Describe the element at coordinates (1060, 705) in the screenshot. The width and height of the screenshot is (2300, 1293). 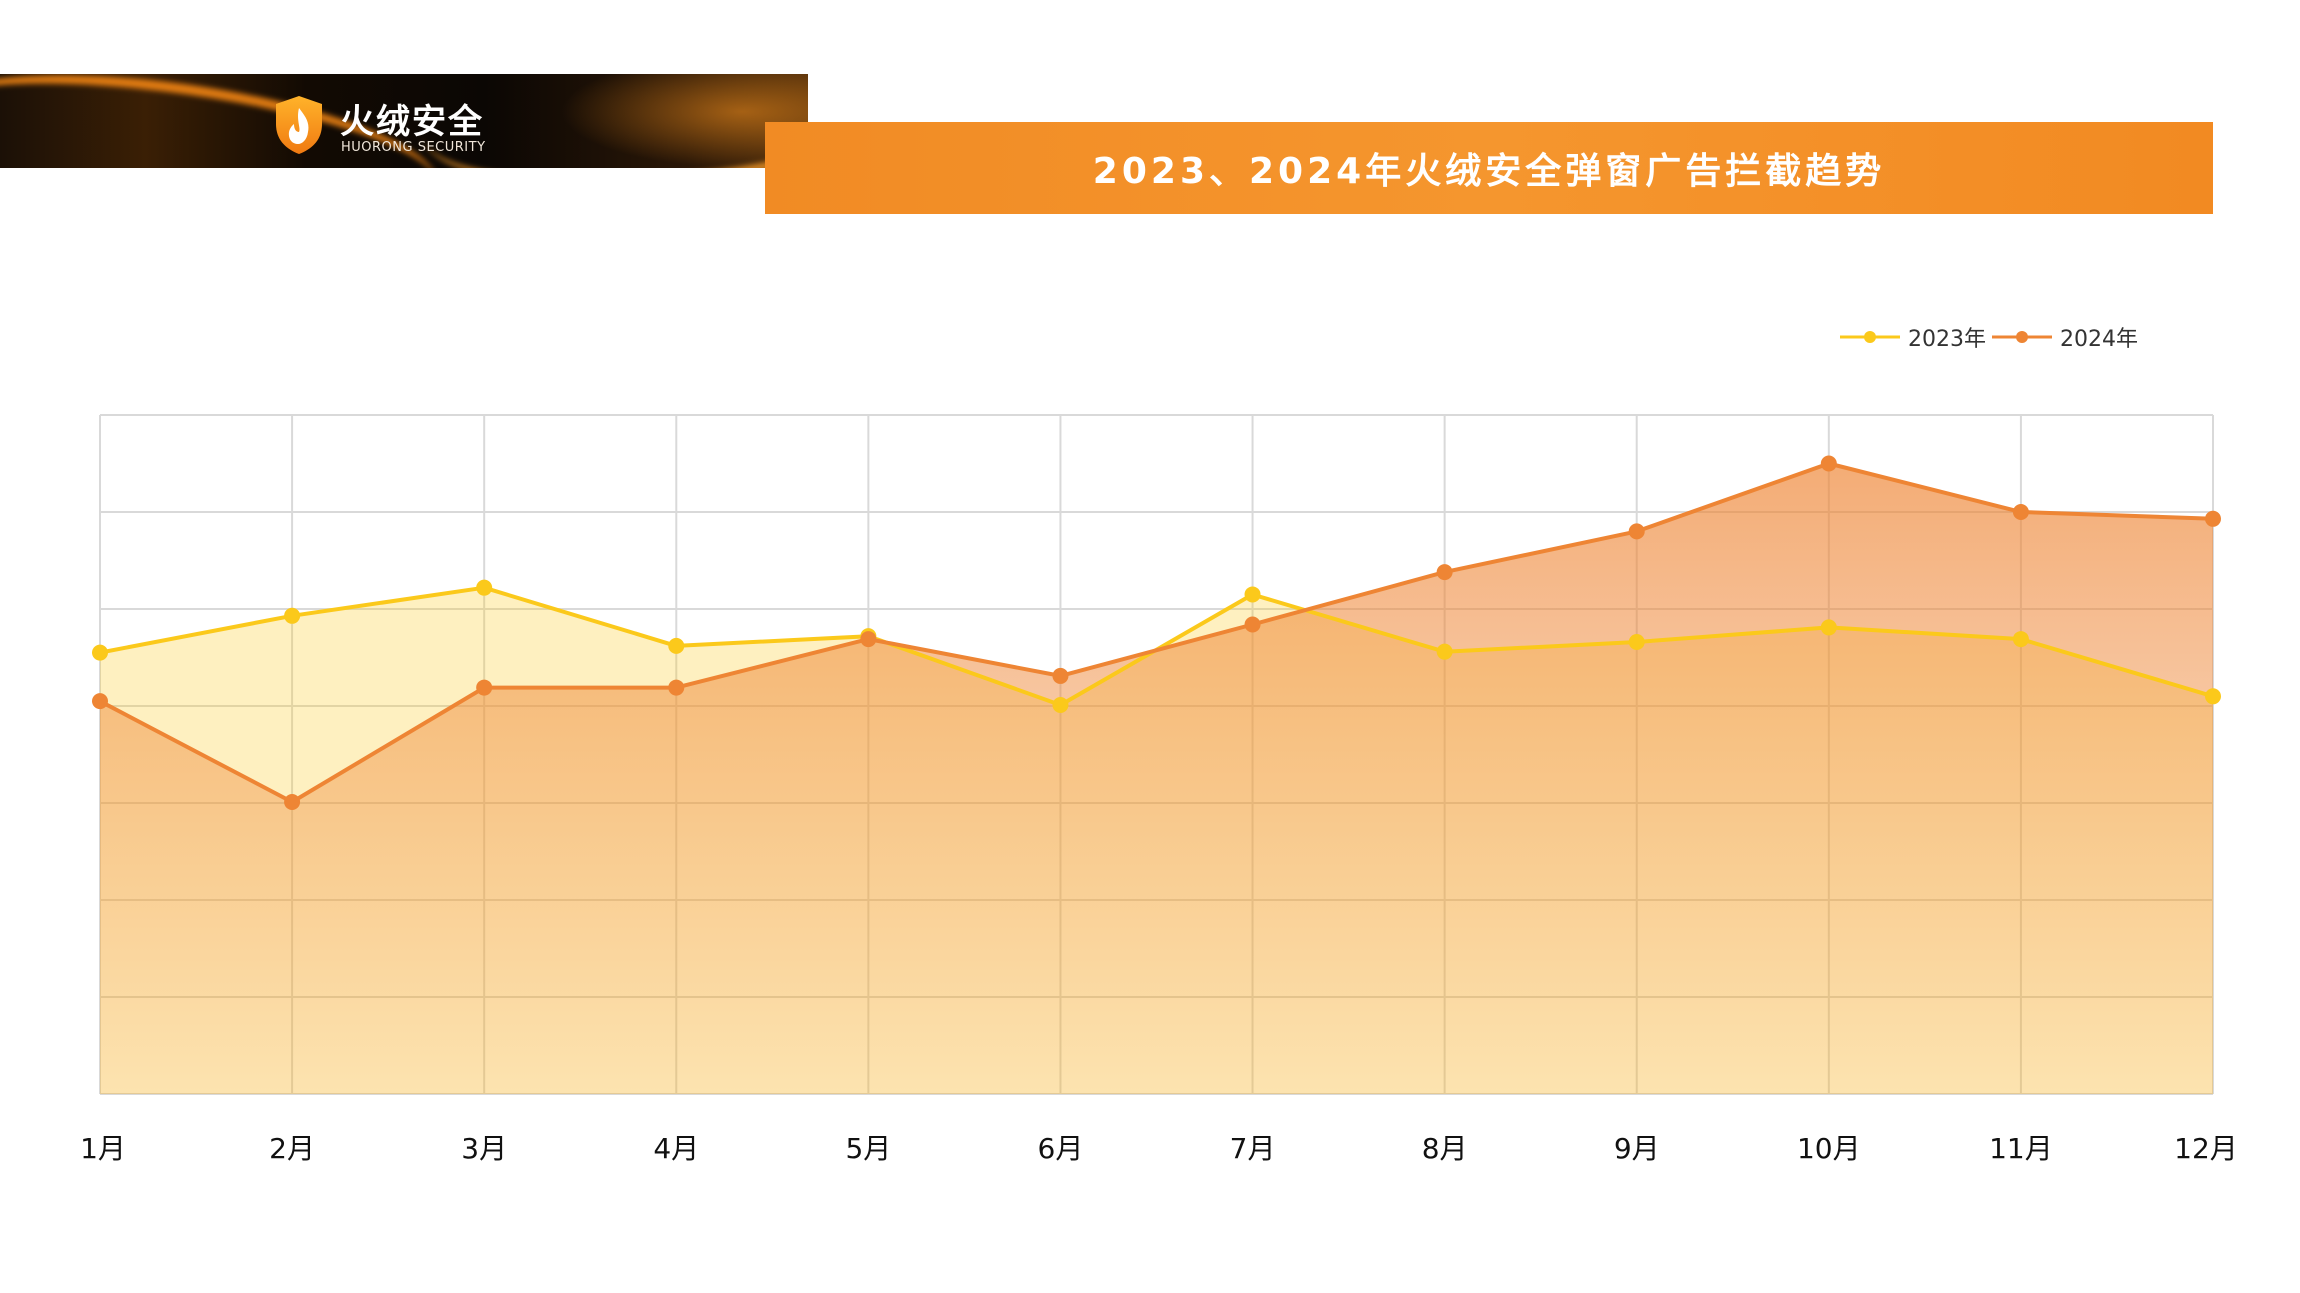
I see `point-series-1-6月` at that location.